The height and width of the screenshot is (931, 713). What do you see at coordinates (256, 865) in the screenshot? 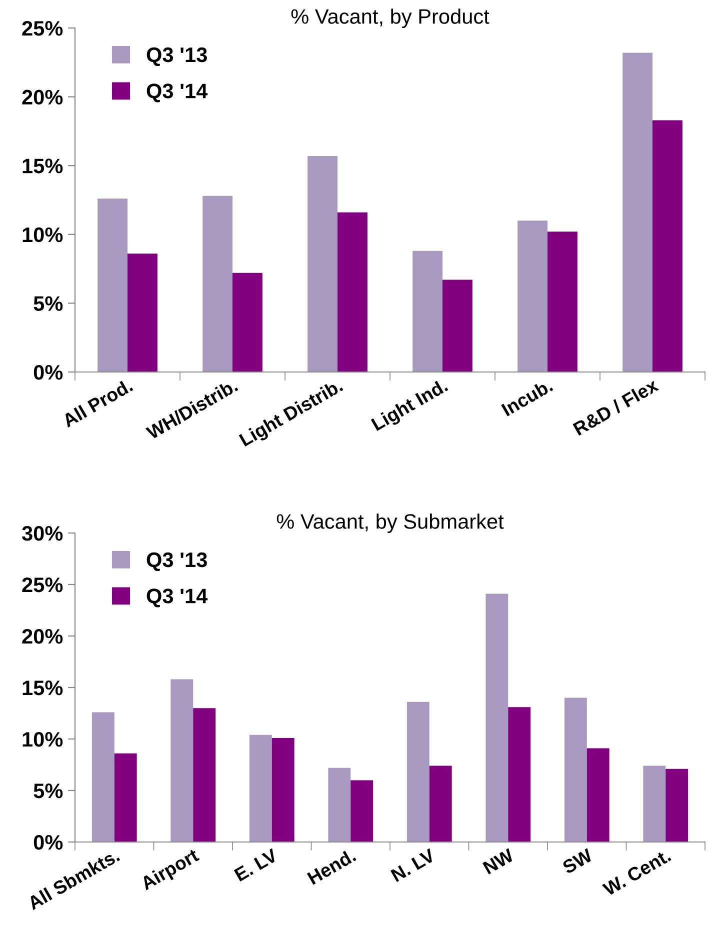
I see `x-tick-label: E. LV` at bounding box center [256, 865].